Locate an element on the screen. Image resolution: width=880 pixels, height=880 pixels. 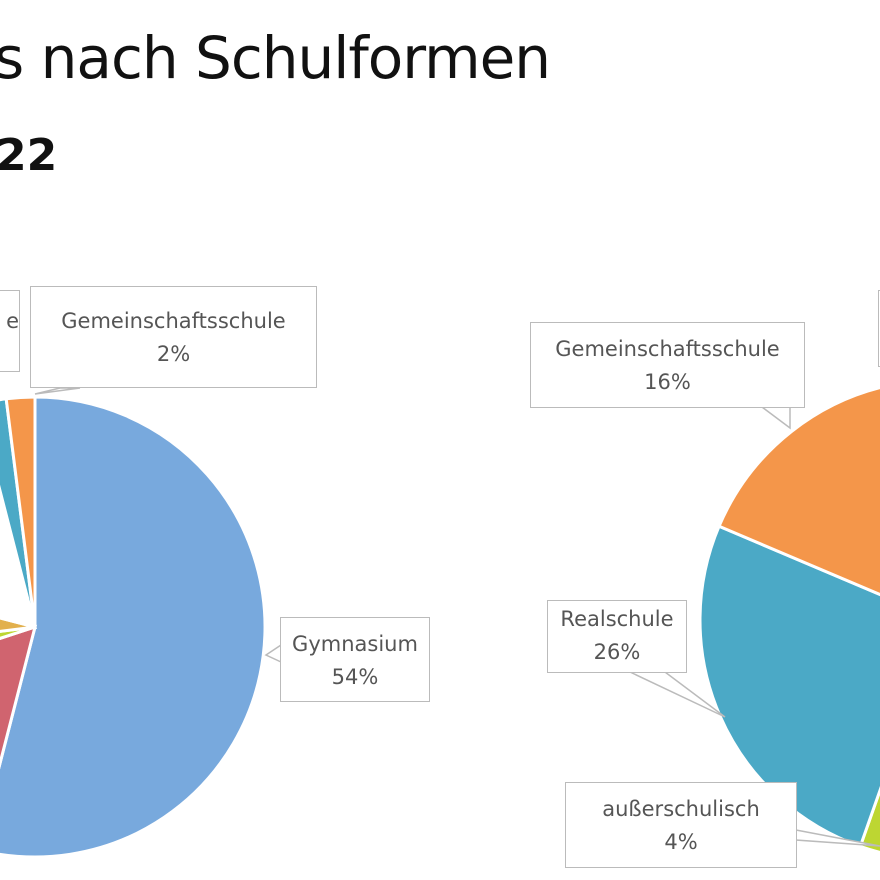
label-right-cropped is located at coordinates (879, 328).